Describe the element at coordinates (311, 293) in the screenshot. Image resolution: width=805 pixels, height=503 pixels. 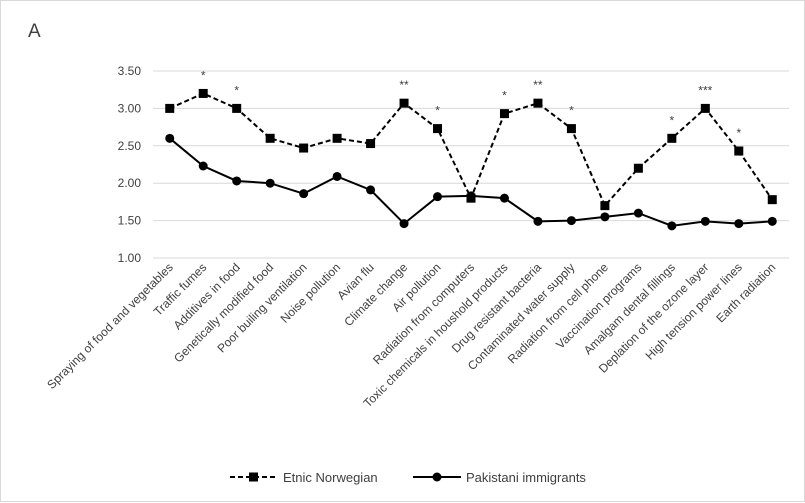
I see `x-tick-label: Noise pollution` at that location.